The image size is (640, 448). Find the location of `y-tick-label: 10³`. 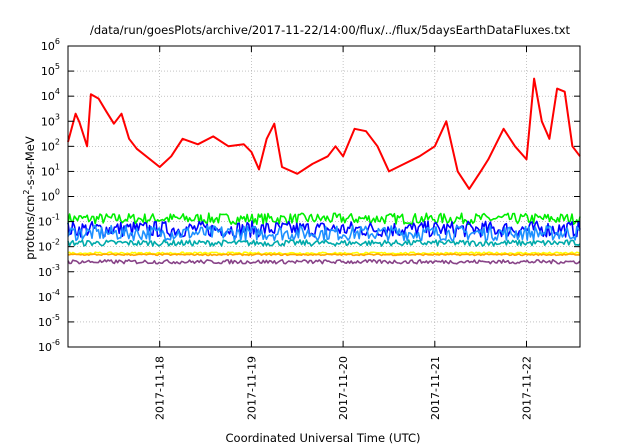

y-tick-label: 10³ is located at coordinates (50, 120).